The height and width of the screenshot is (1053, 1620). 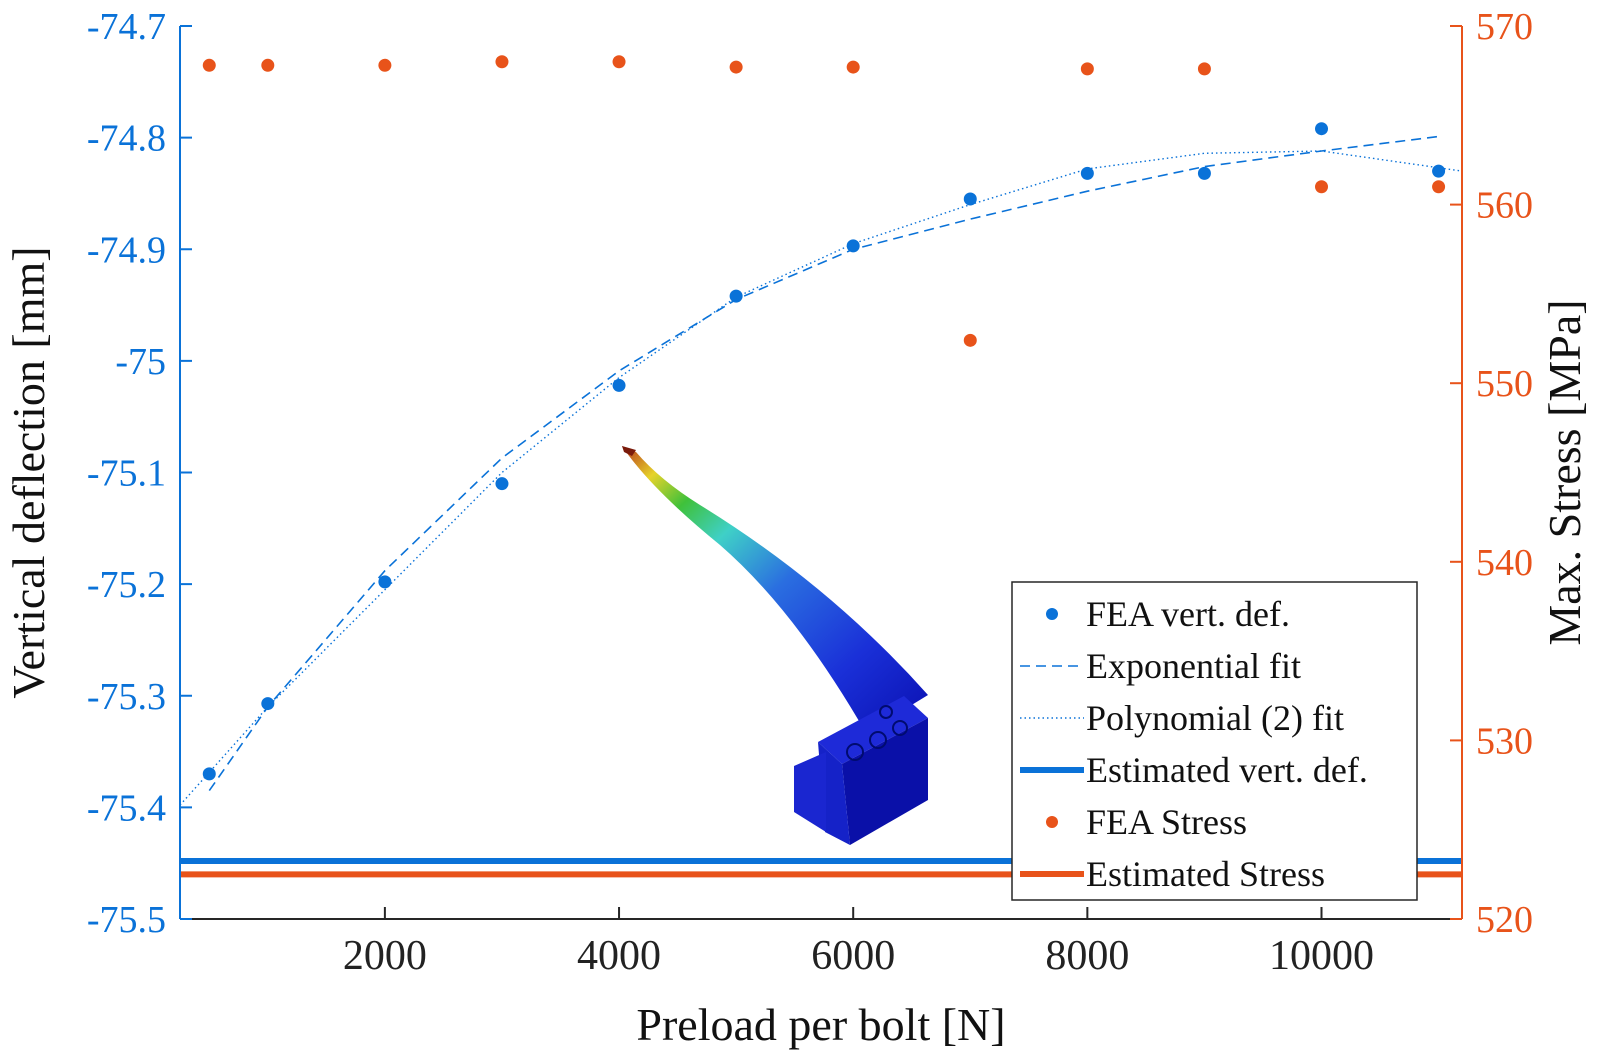 What do you see at coordinates (1205, 874) in the screenshot?
I see `legend-label: Estimated Stress` at bounding box center [1205, 874].